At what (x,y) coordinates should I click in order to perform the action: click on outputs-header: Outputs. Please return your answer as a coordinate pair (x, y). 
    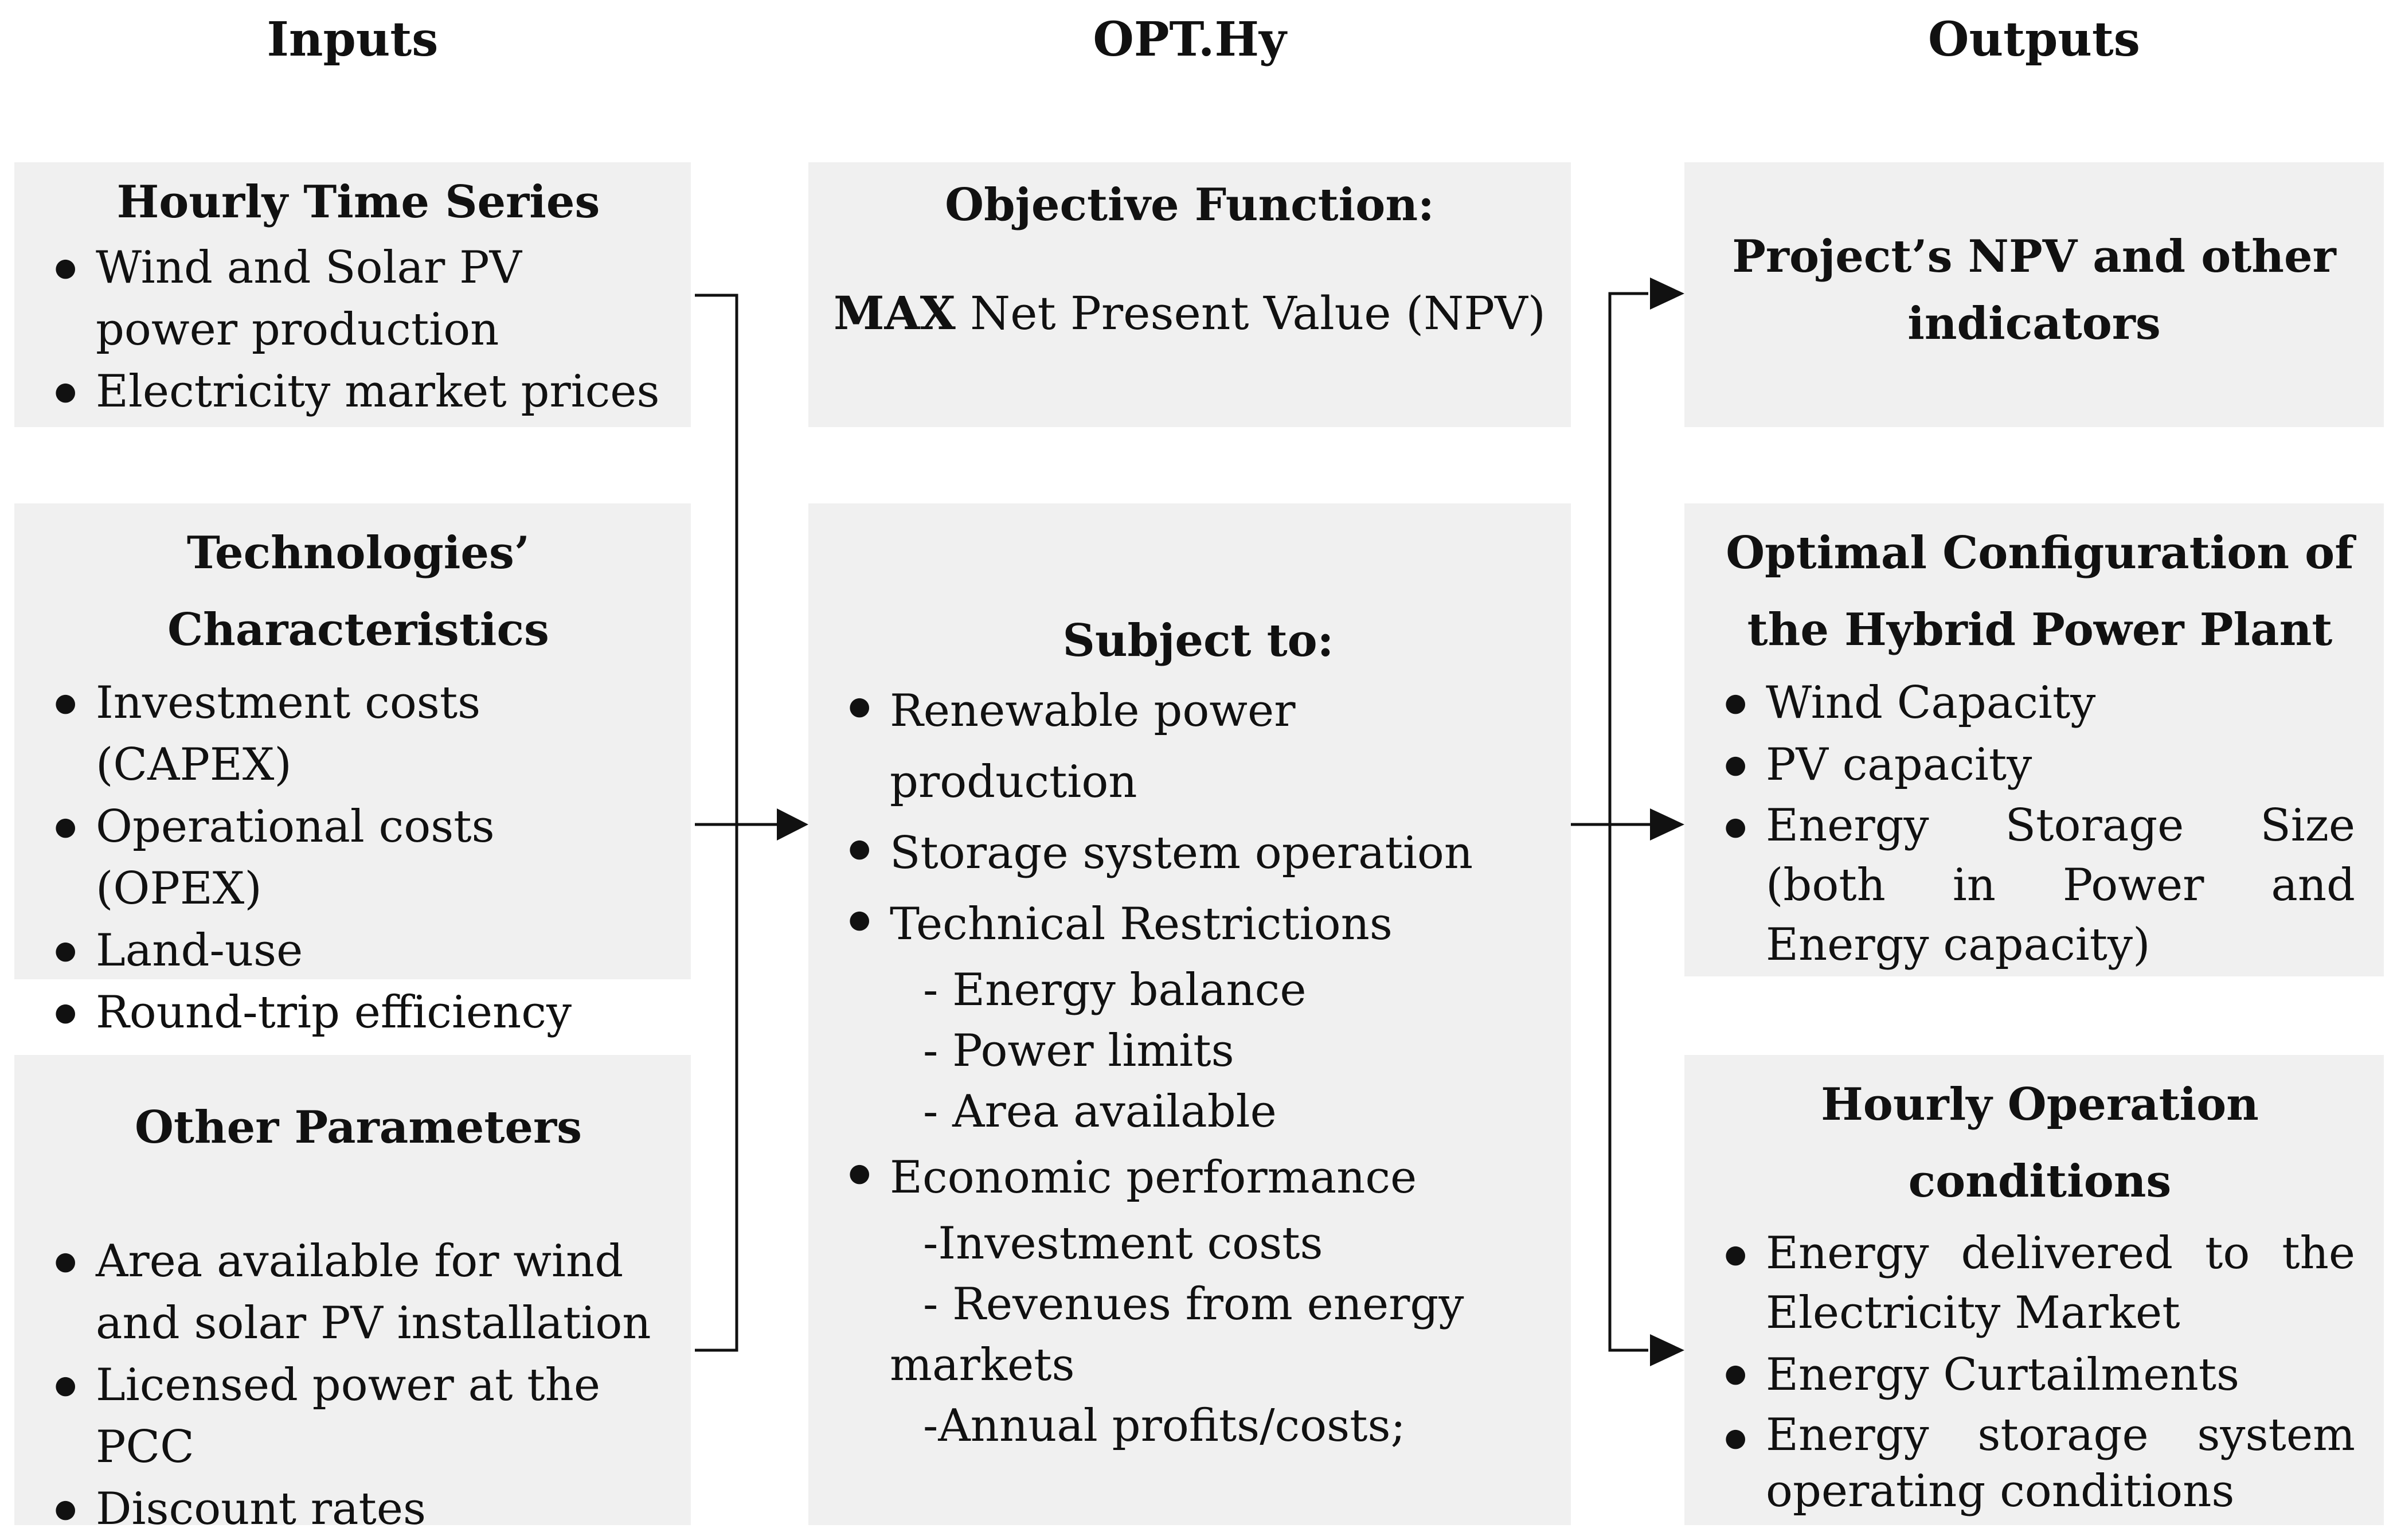
    Looking at the image, I should click on (2034, 39).